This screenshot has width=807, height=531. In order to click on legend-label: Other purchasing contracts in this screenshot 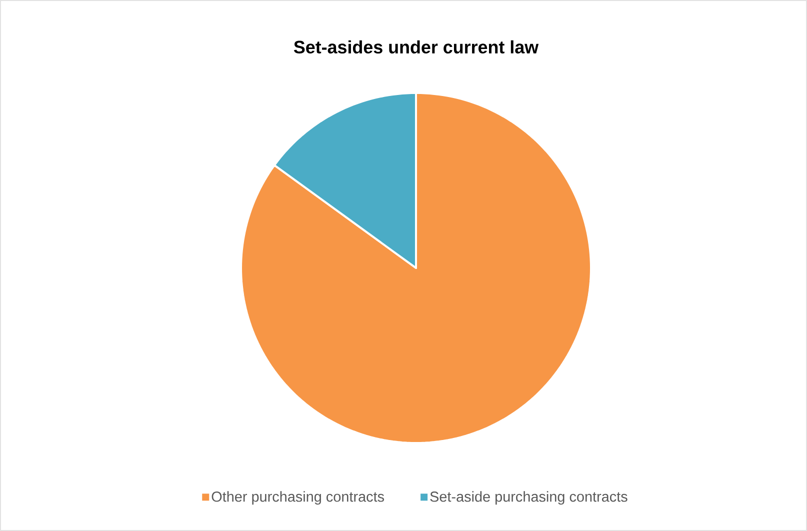, I will do `click(298, 498)`.